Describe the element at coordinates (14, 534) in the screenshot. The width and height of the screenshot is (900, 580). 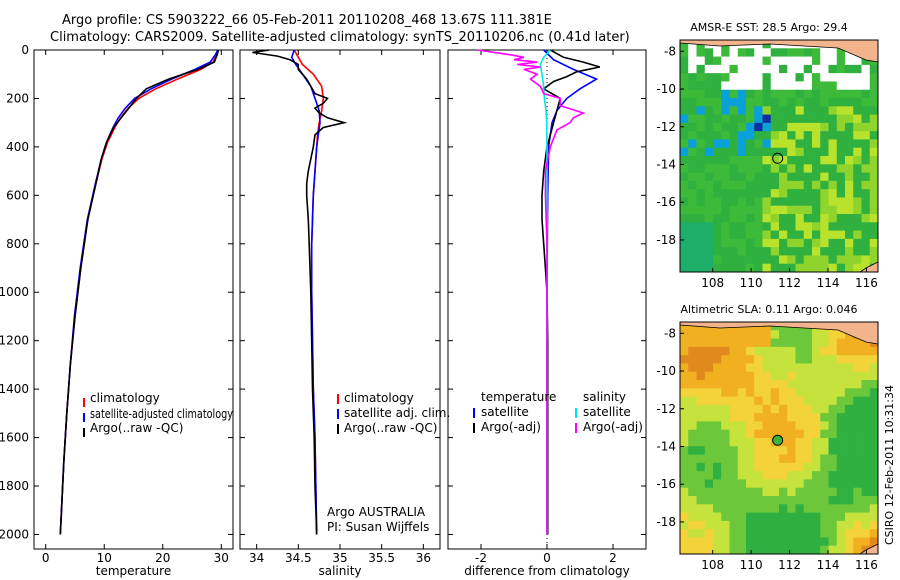
I see `depth-tick-label: 2000` at that location.